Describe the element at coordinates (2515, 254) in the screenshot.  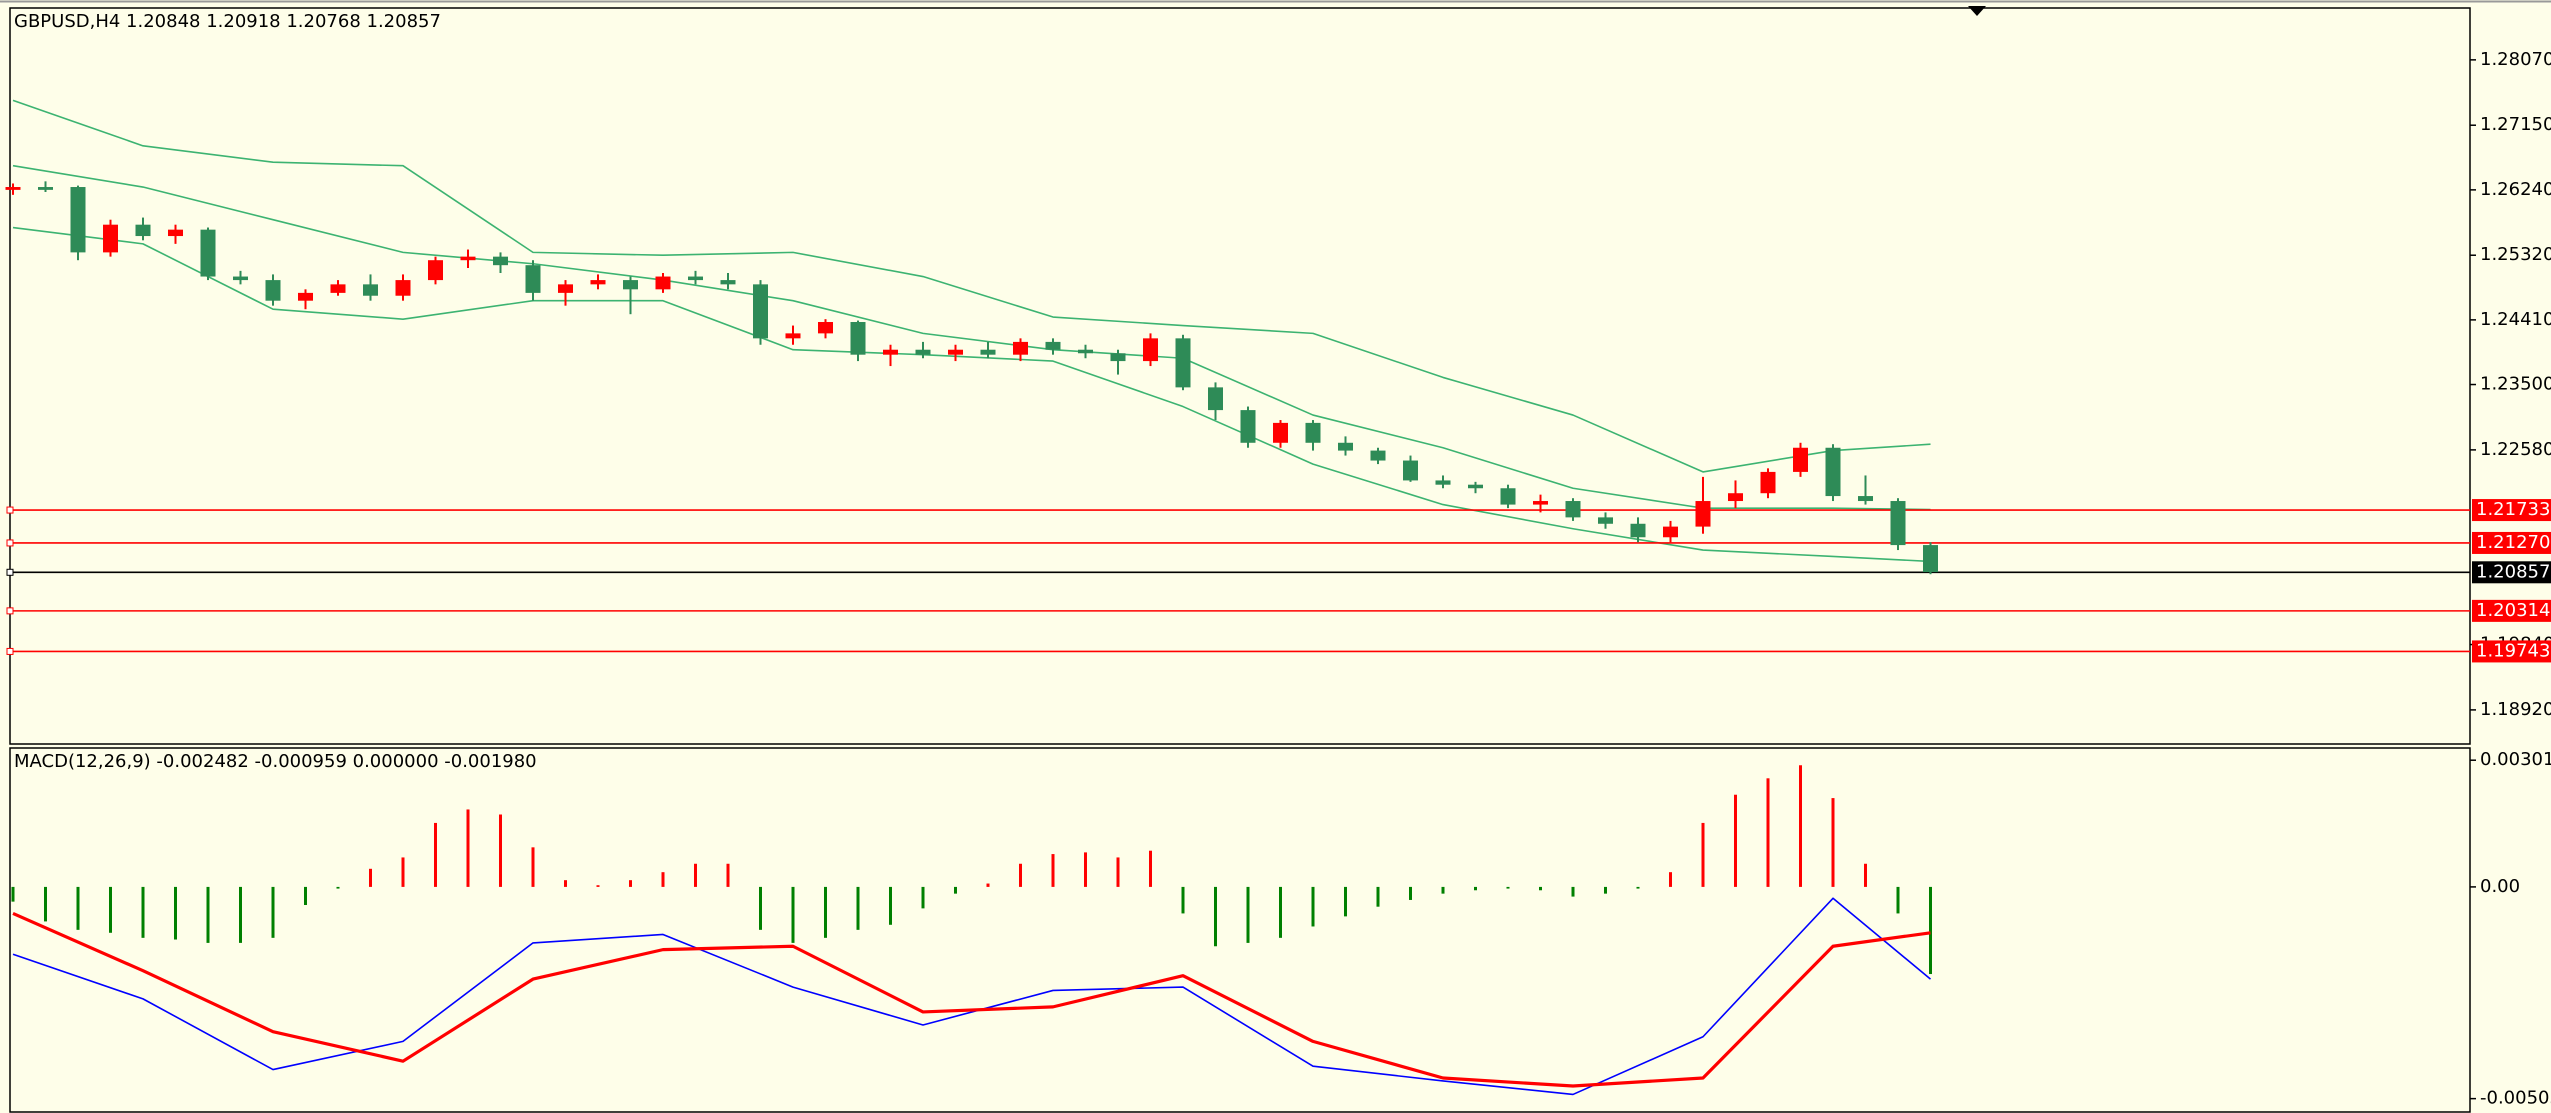
I see `y-tick-label: 1.25320` at that location.